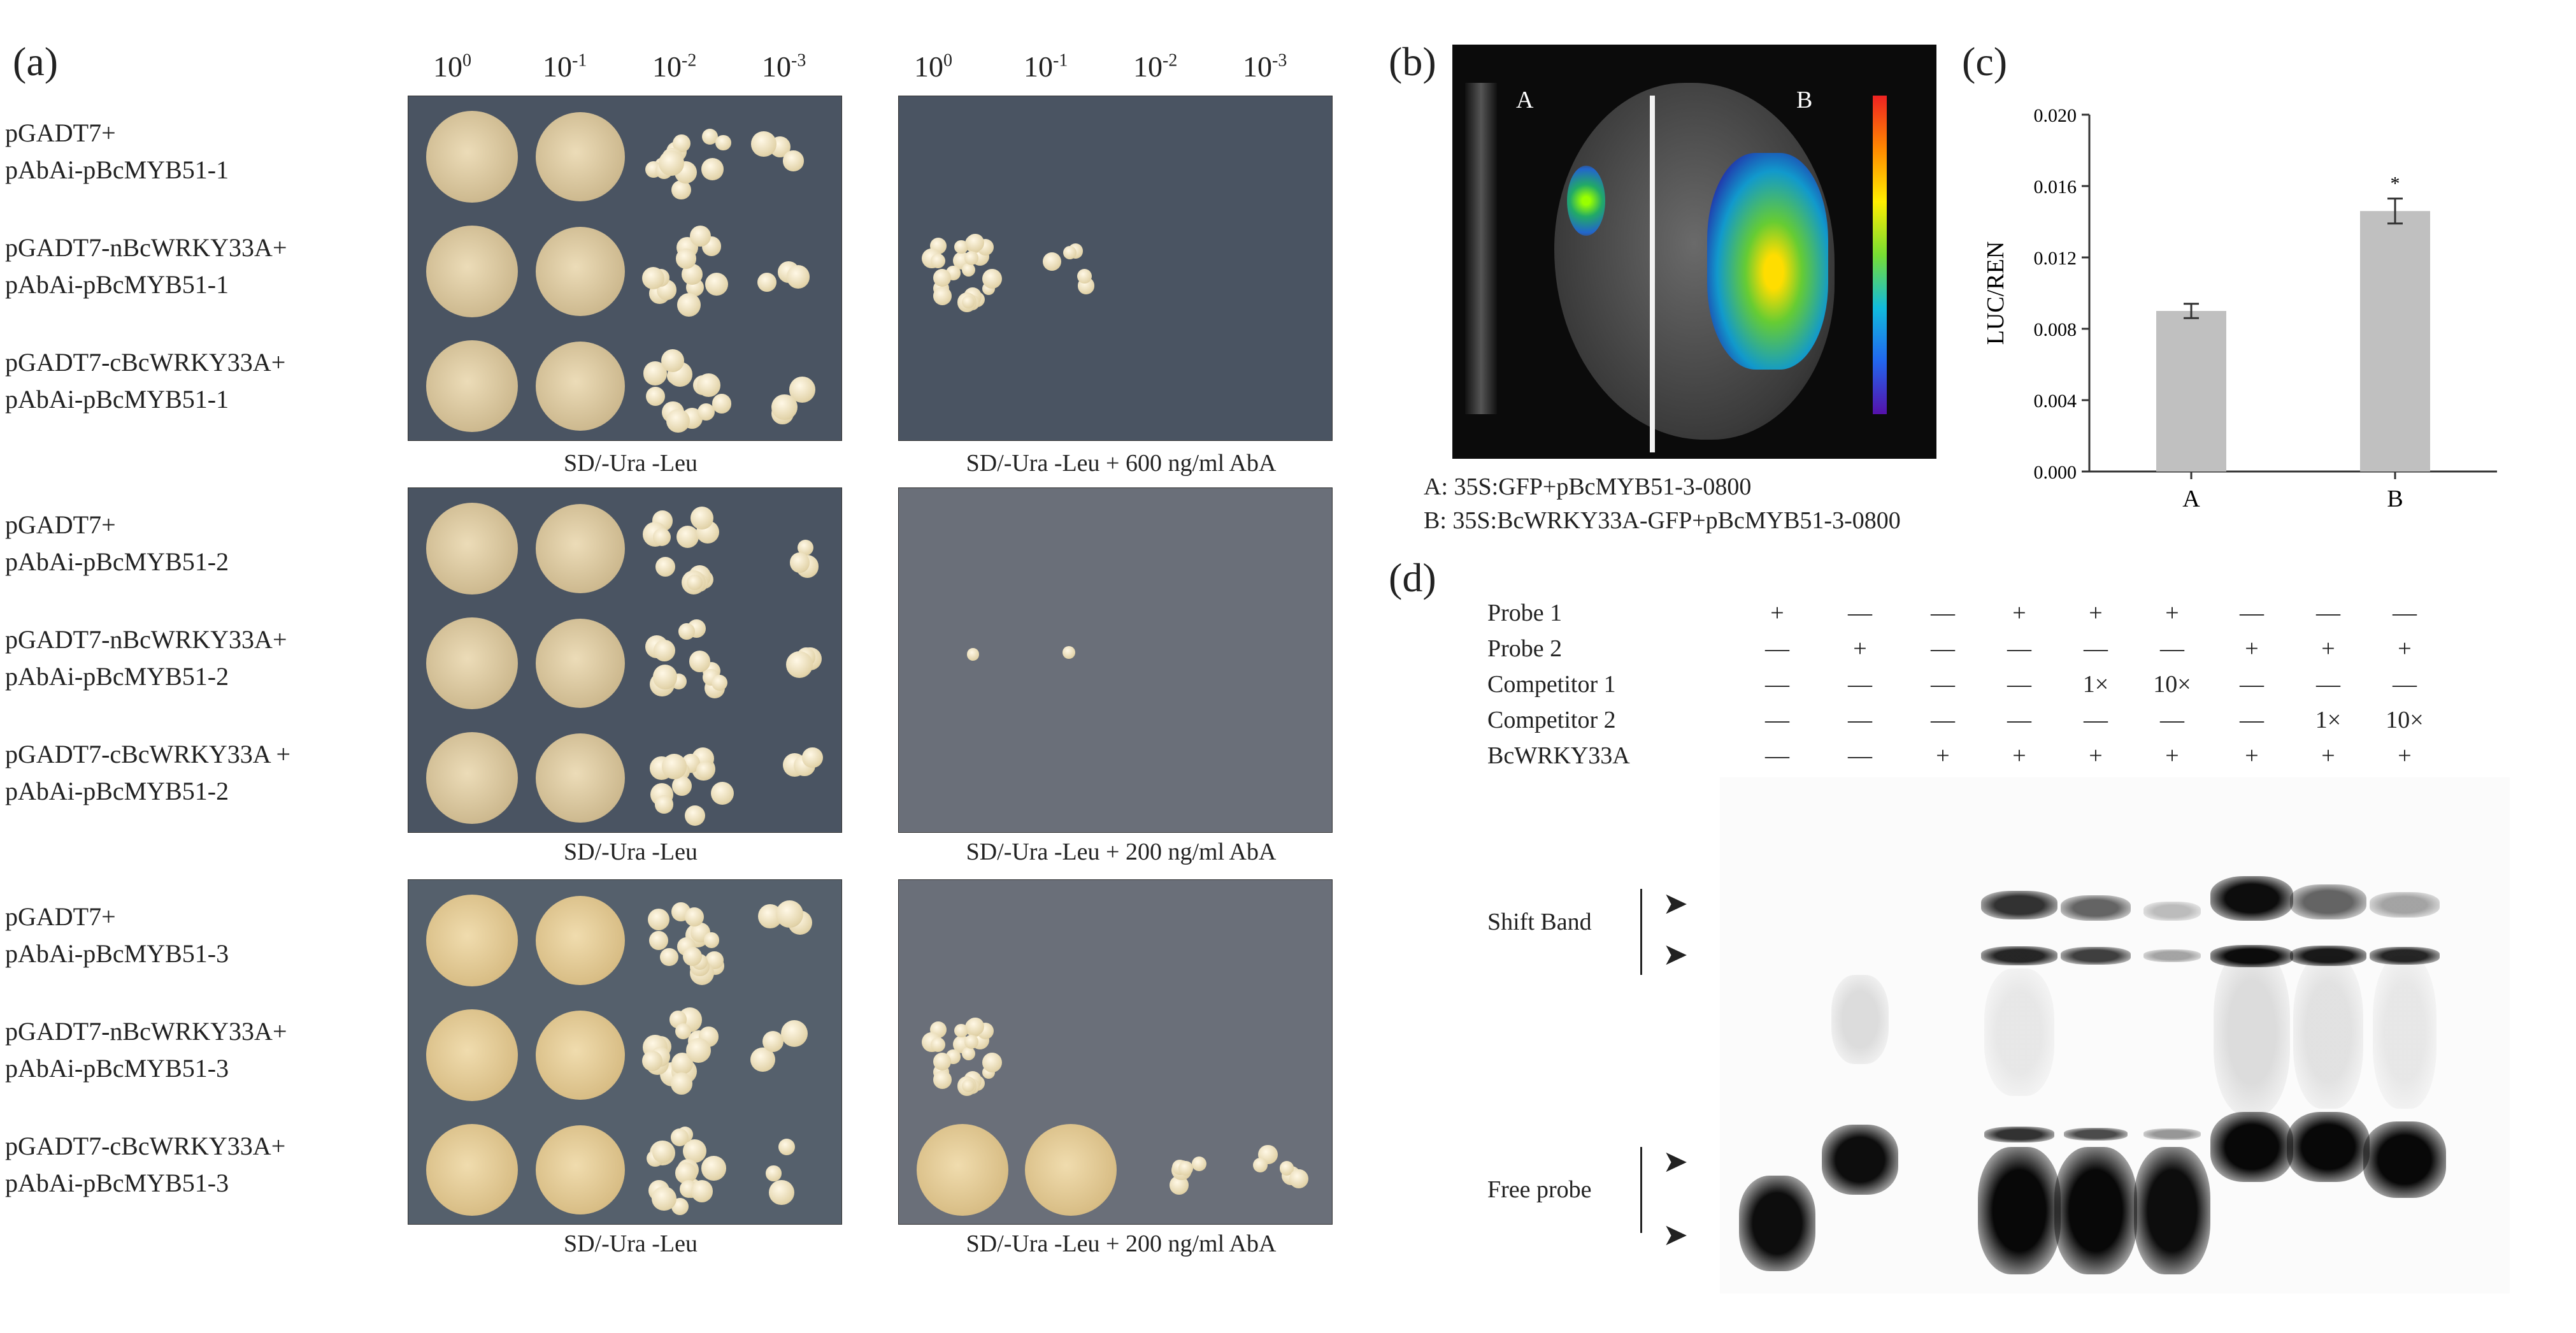  What do you see at coordinates (631, 463) in the screenshot?
I see `medium-label-g1-left: SD/-Ura -Leu` at bounding box center [631, 463].